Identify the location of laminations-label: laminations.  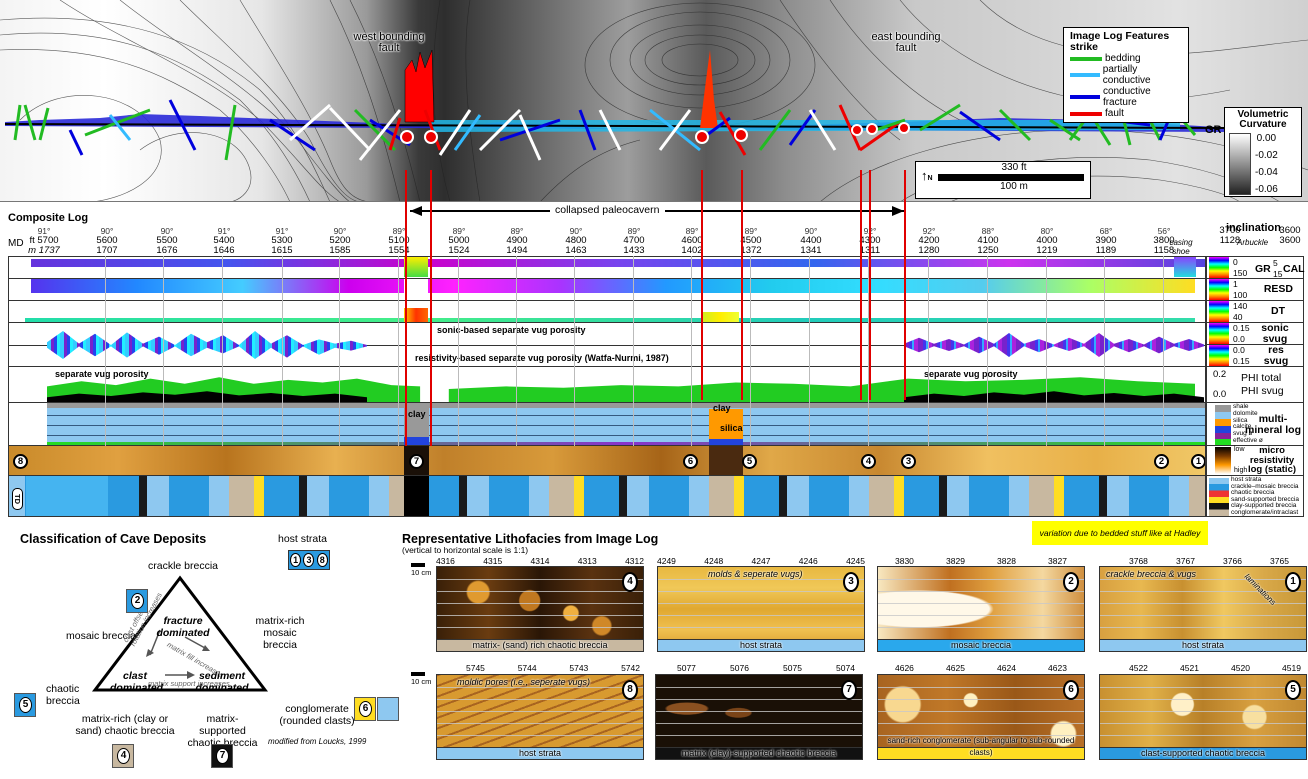
(1260, 589).